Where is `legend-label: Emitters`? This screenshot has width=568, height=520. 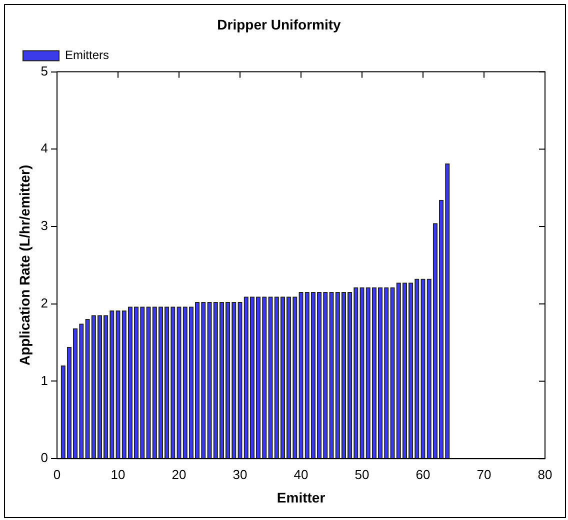
legend-label: Emitters is located at coordinates (87, 55).